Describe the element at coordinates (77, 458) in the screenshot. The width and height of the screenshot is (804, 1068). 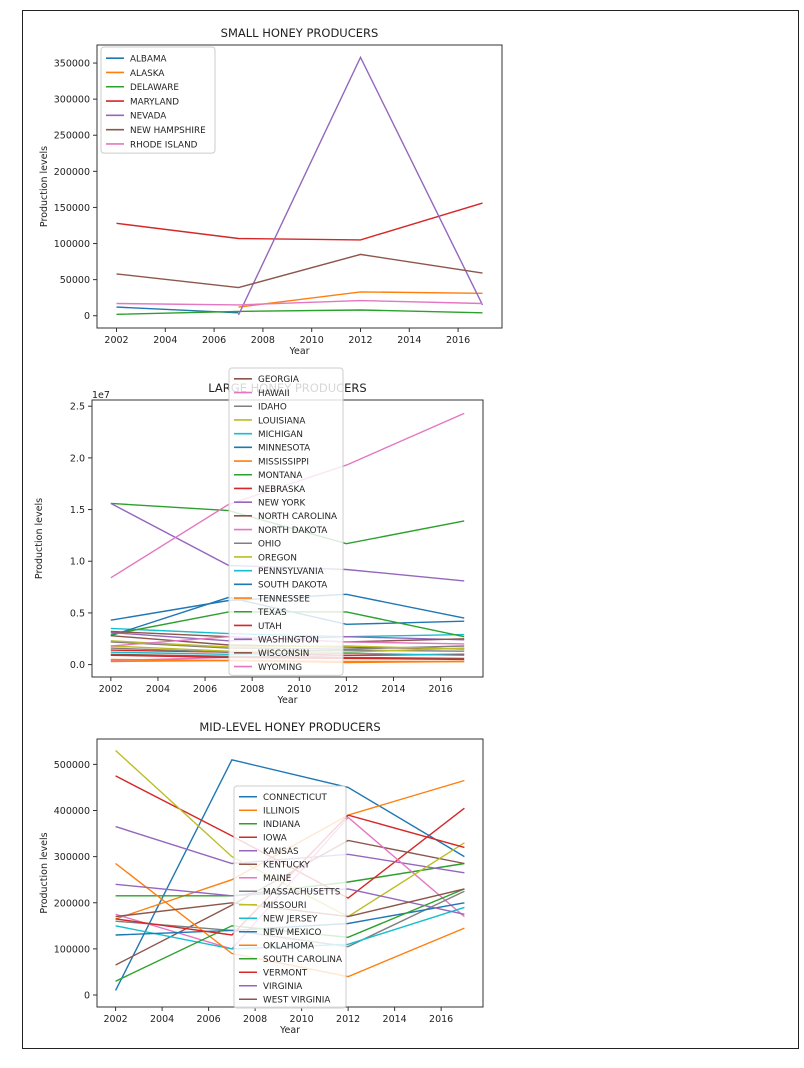
I see `y-tick-label: 2.0` at that location.